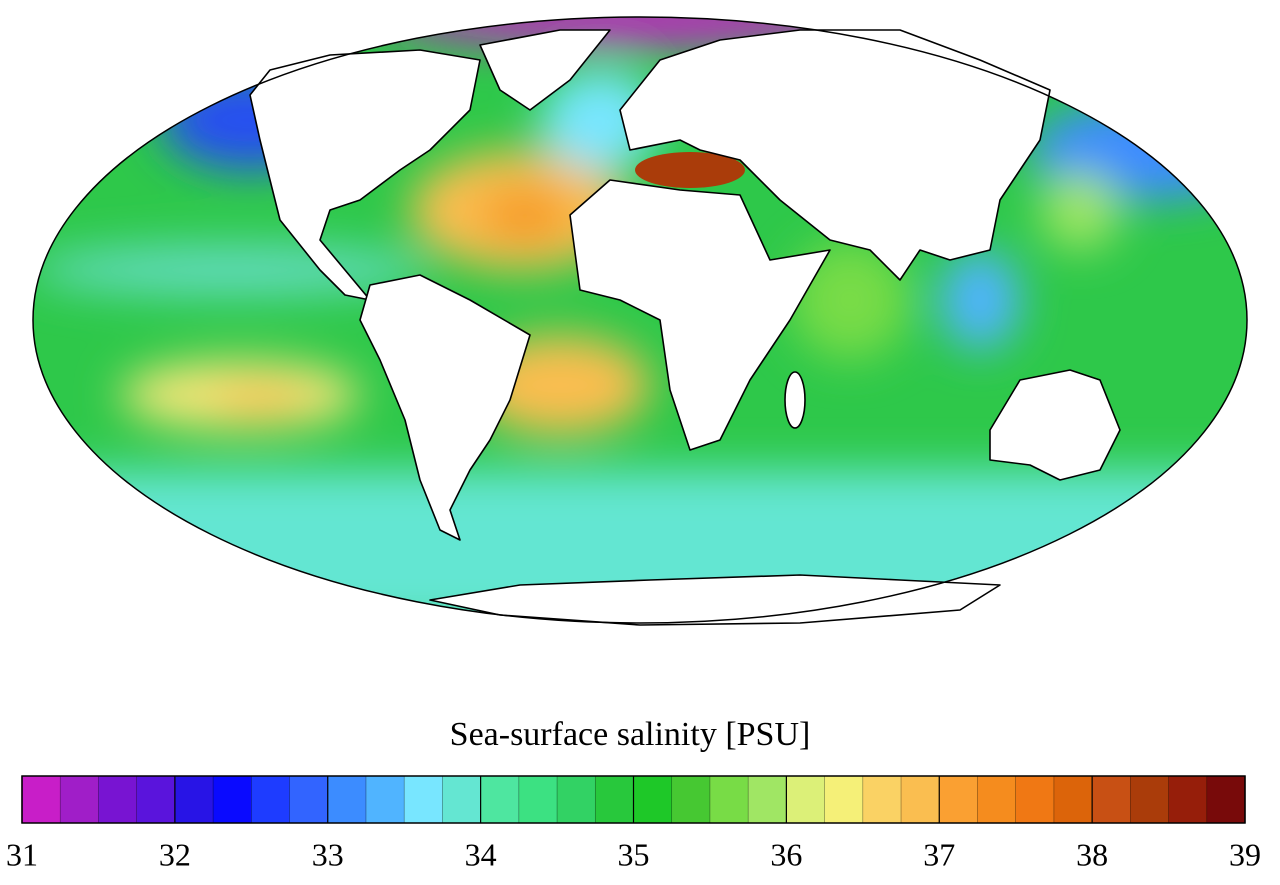 The width and height of the screenshot is (1280, 885). What do you see at coordinates (939, 854) in the screenshot?
I see `colorbar-tick-label: 37` at bounding box center [939, 854].